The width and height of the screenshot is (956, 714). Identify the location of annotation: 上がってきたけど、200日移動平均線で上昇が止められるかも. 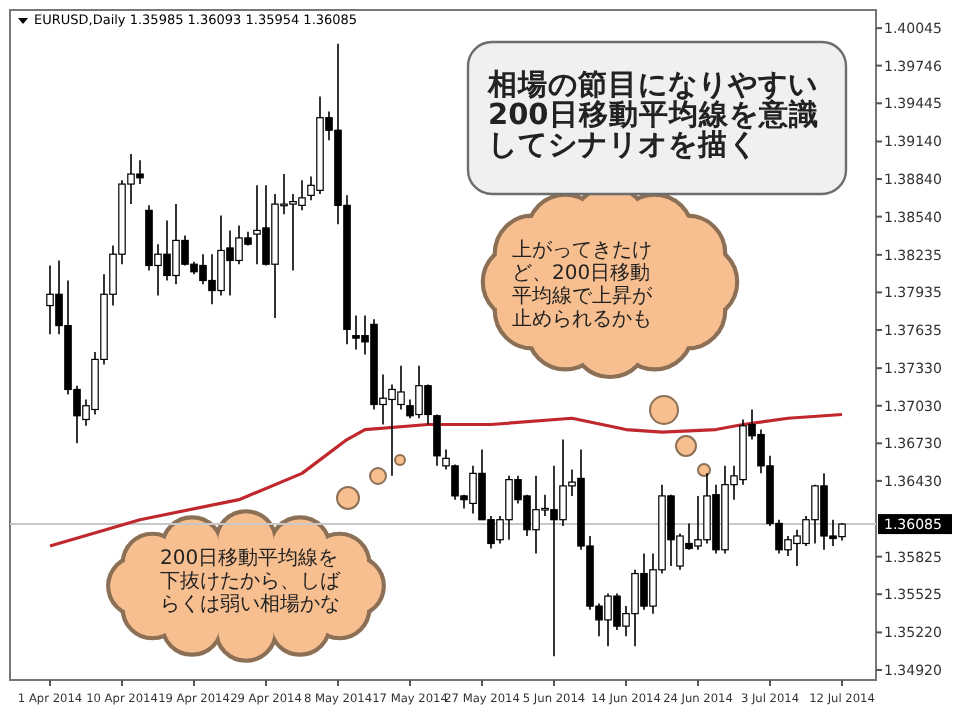
(583, 284).